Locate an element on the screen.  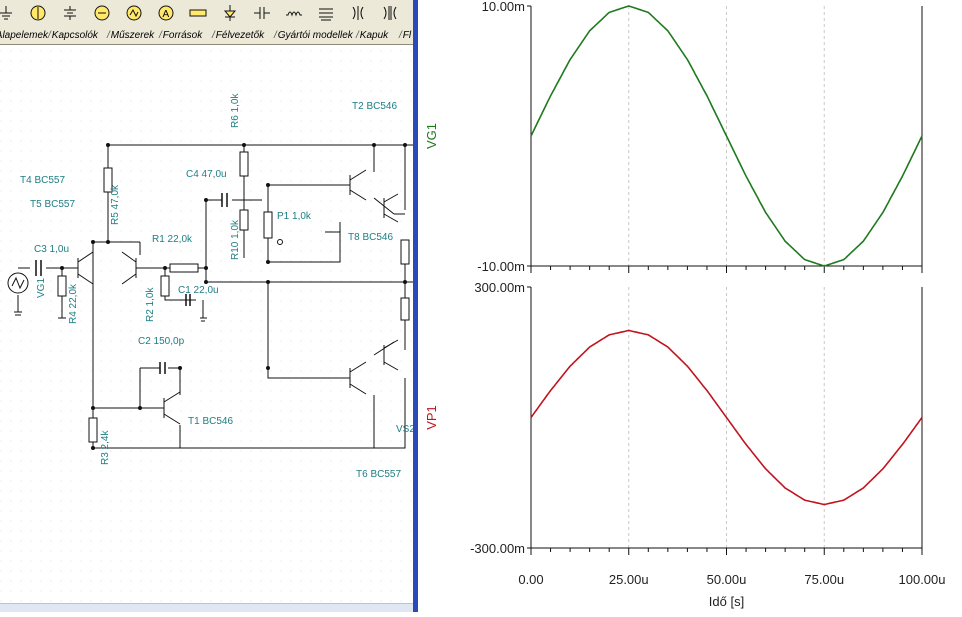
tab-felvezetok: Félvezetők is located at coordinates (238, 36).